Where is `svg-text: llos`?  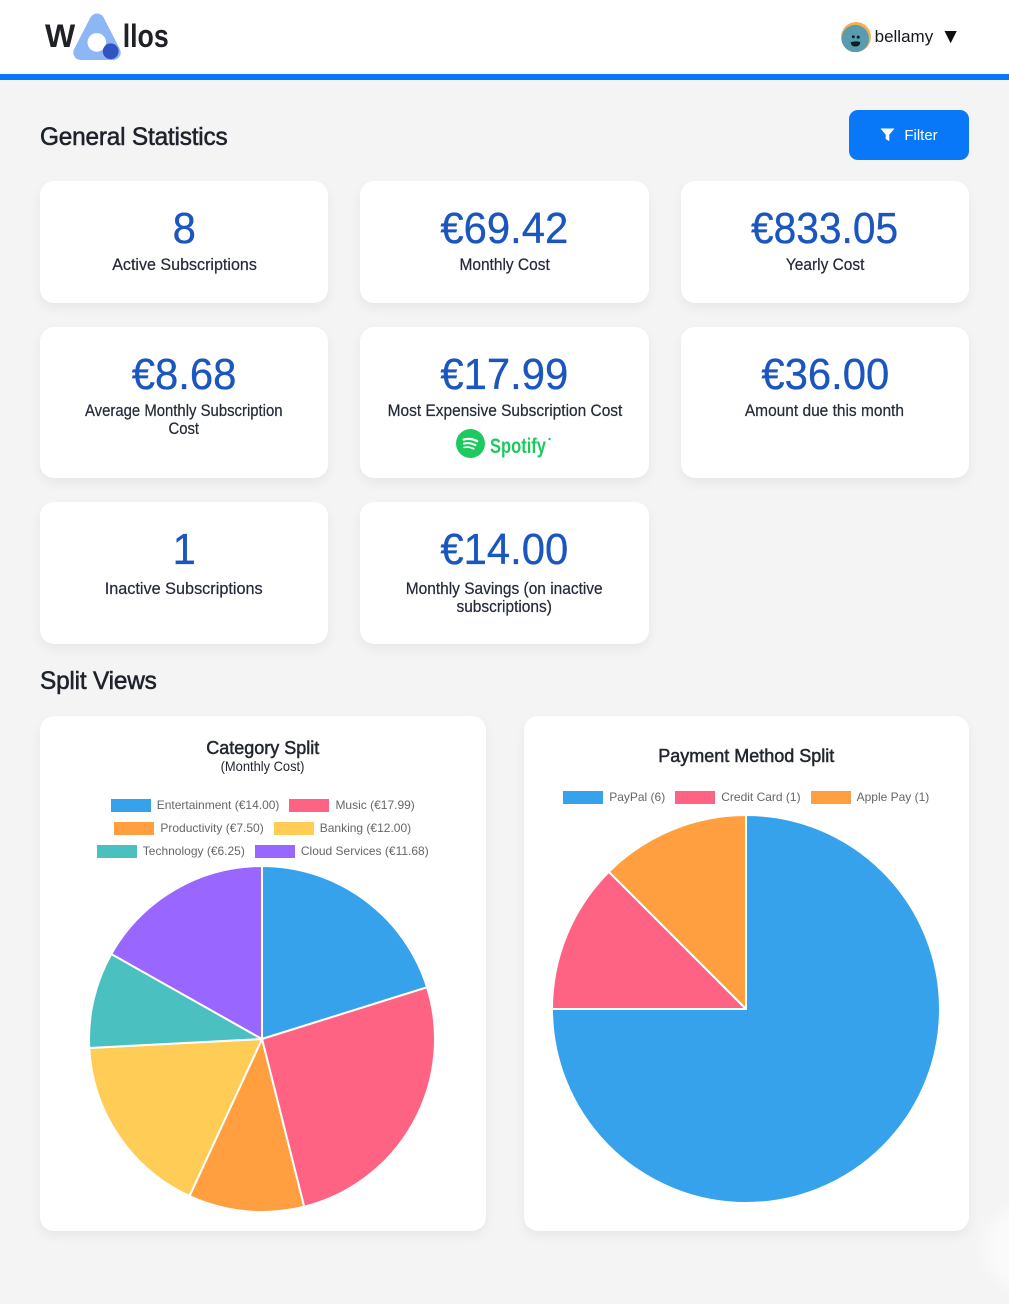 svg-text: llos is located at coordinates (146, 36).